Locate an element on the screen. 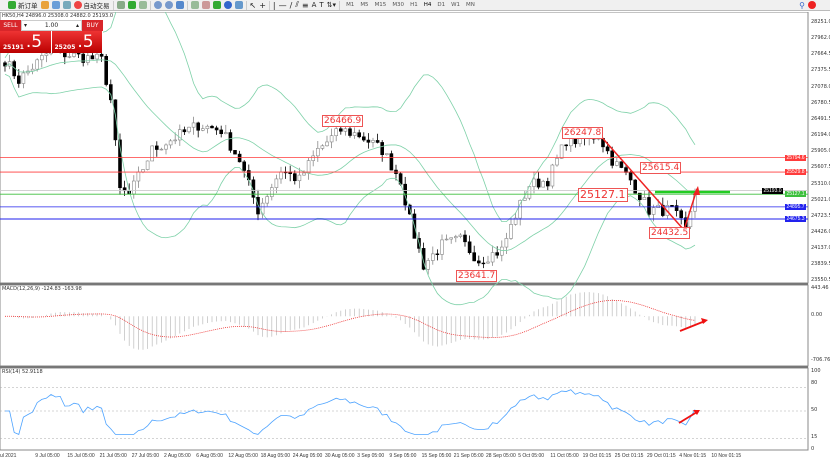 The height and width of the screenshot is (462, 830). time-axis-label: 24 Aug 05:00 is located at coordinates (307, 456).